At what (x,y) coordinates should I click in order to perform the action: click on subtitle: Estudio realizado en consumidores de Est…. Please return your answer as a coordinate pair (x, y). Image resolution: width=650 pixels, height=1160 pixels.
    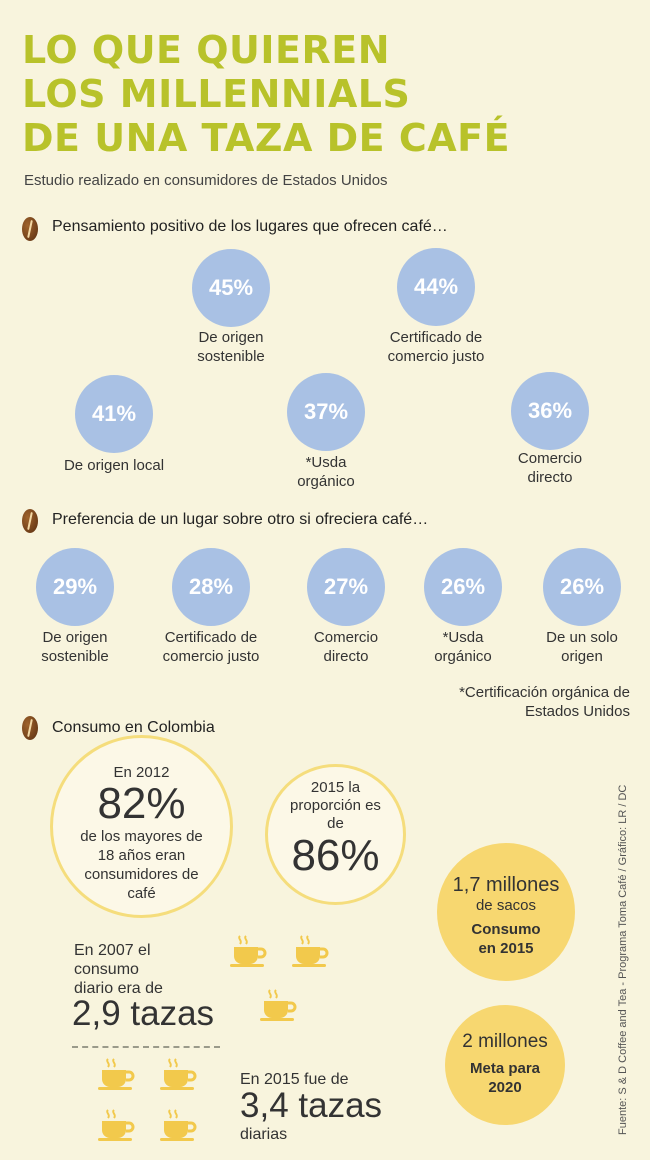
    Looking at the image, I should click on (206, 180).